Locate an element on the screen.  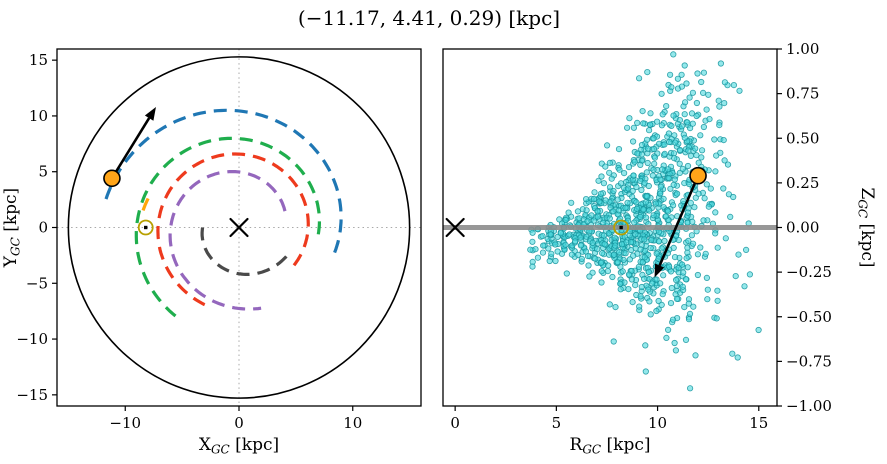
y-axis-label: ZGC [kpc] is located at coordinates (867, 228).